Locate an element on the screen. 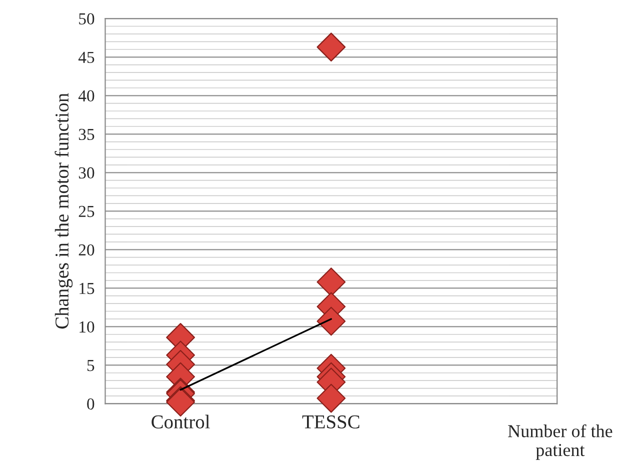  y-tick-label: 35 is located at coordinates (86, 134).